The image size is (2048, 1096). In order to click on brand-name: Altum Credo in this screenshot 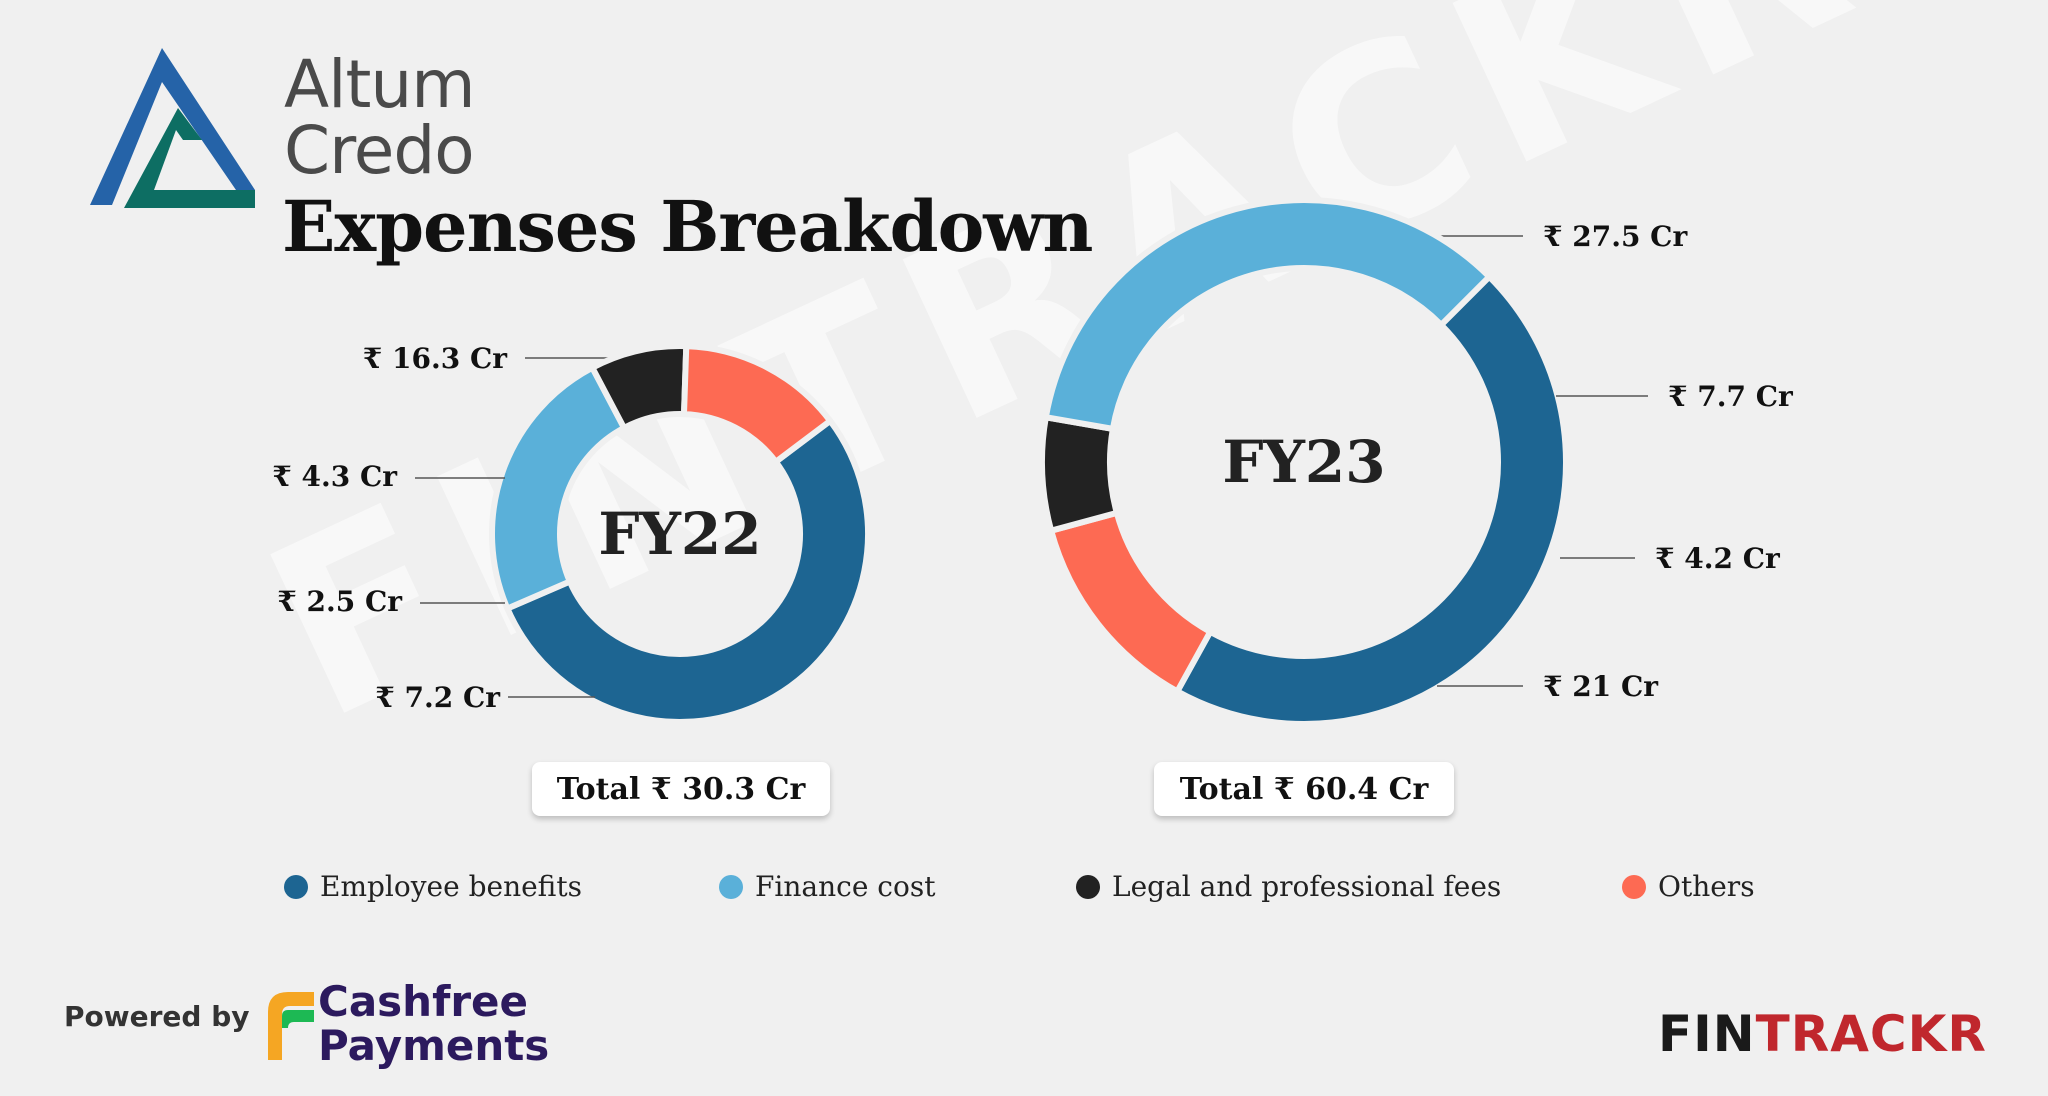, I will do `click(379, 118)`.